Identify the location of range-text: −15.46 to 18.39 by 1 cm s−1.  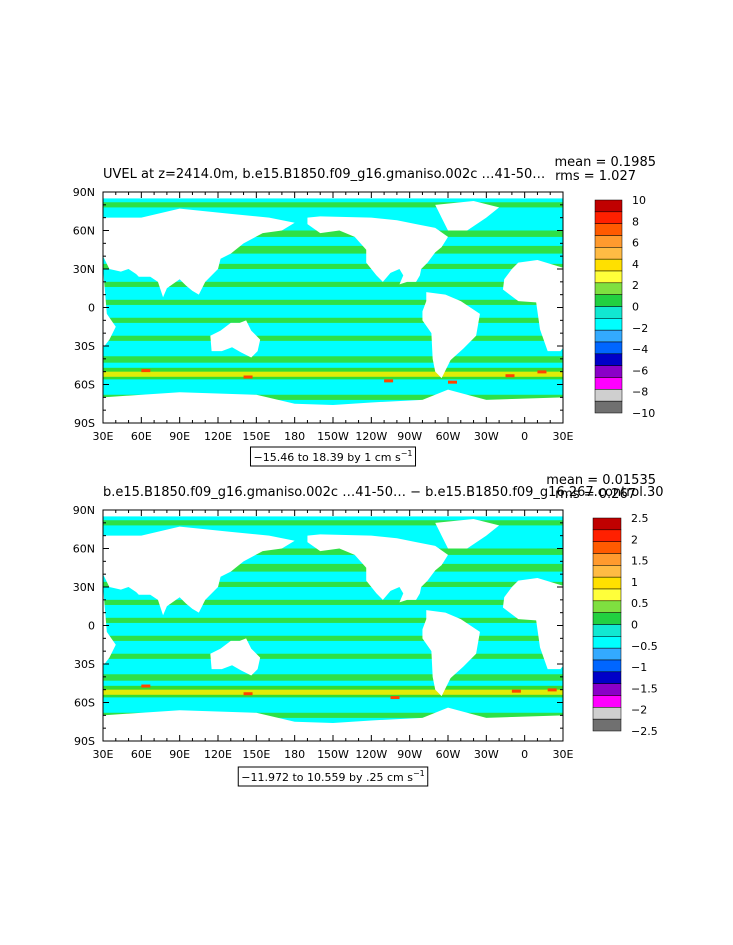
(332, 456).